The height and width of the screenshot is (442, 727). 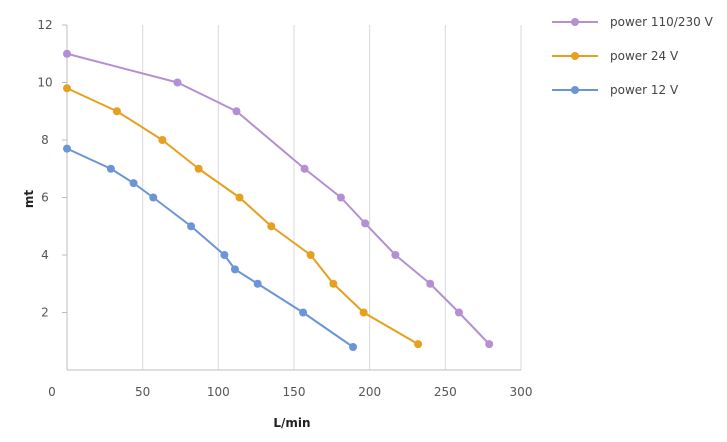 I want to click on x-axis-title: L/min, so click(x=291, y=423).